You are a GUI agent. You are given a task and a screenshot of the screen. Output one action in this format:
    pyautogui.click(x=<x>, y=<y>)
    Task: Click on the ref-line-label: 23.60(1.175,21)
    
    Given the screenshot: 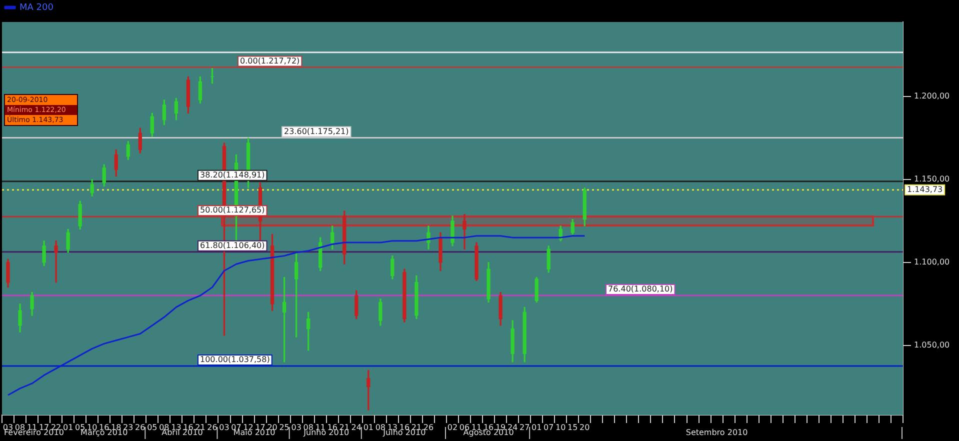 What is the action you would take?
    pyautogui.click(x=316, y=131)
    